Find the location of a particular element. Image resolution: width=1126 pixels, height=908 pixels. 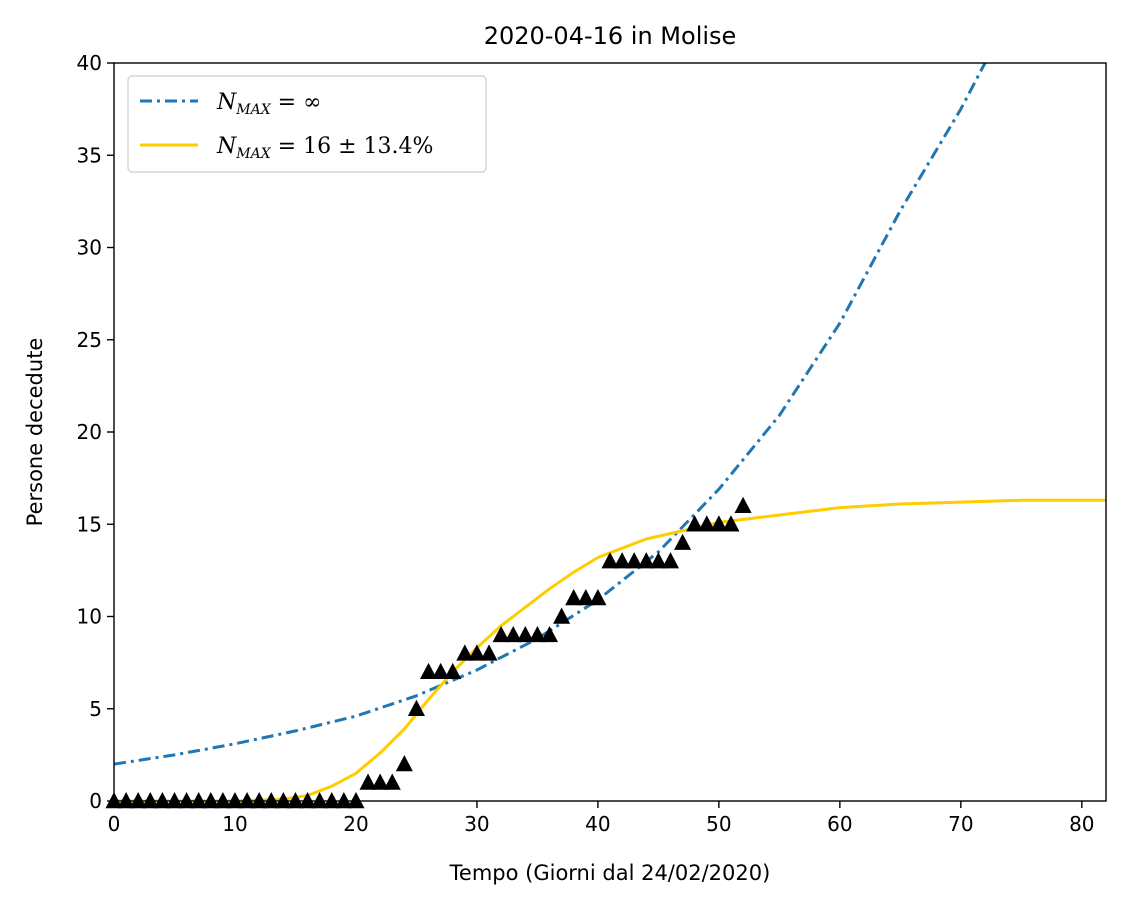

x-tick-label: 30 is located at coordinates (476, 824).